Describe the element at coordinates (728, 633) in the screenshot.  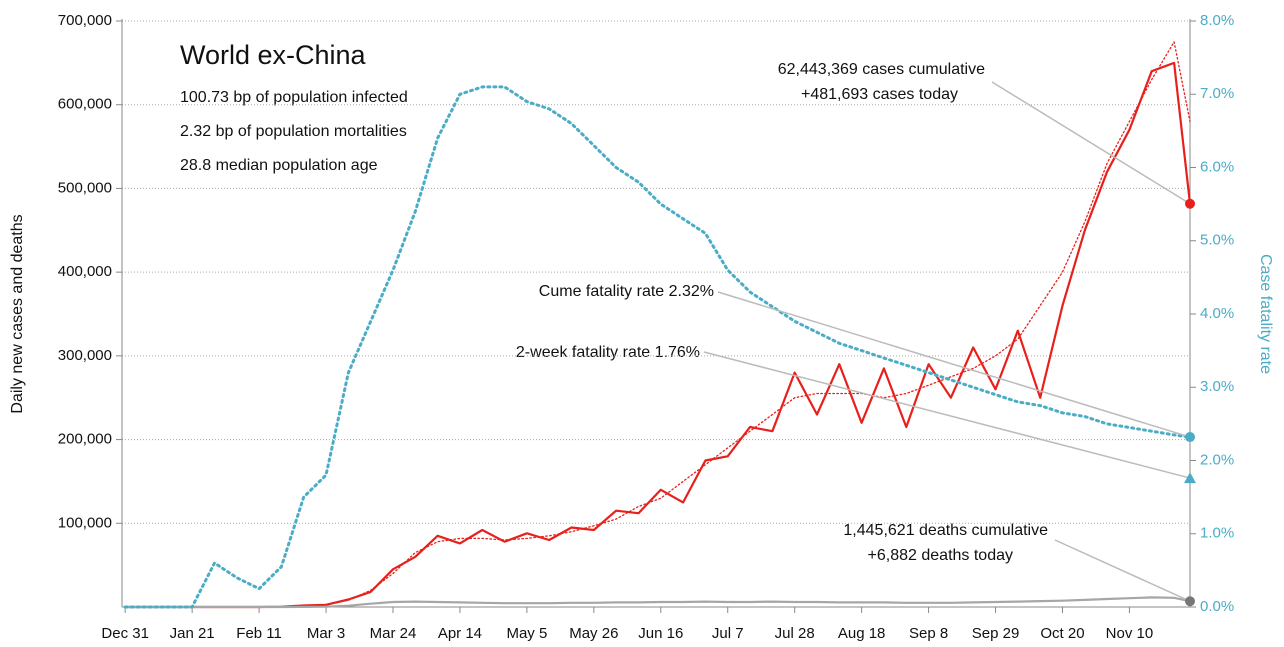
I see `x-tick-label: Jul 7` at that location.